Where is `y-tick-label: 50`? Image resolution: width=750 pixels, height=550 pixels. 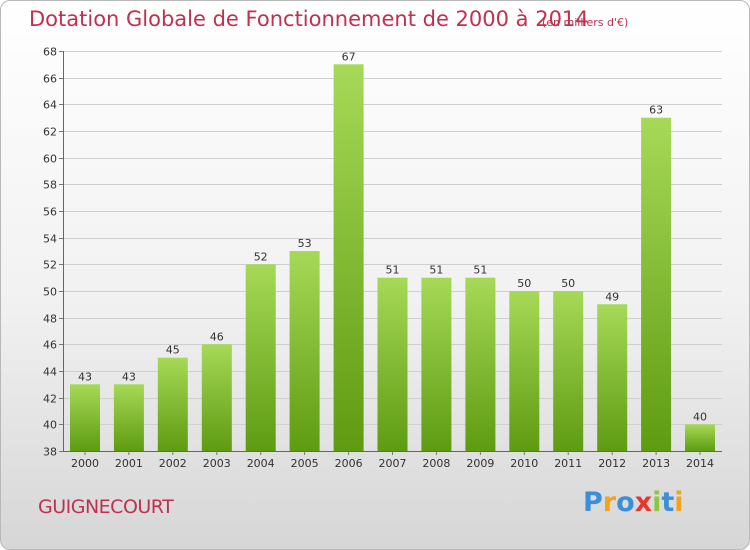 y-tick-label: 50 is located at coordinates (50, 292).